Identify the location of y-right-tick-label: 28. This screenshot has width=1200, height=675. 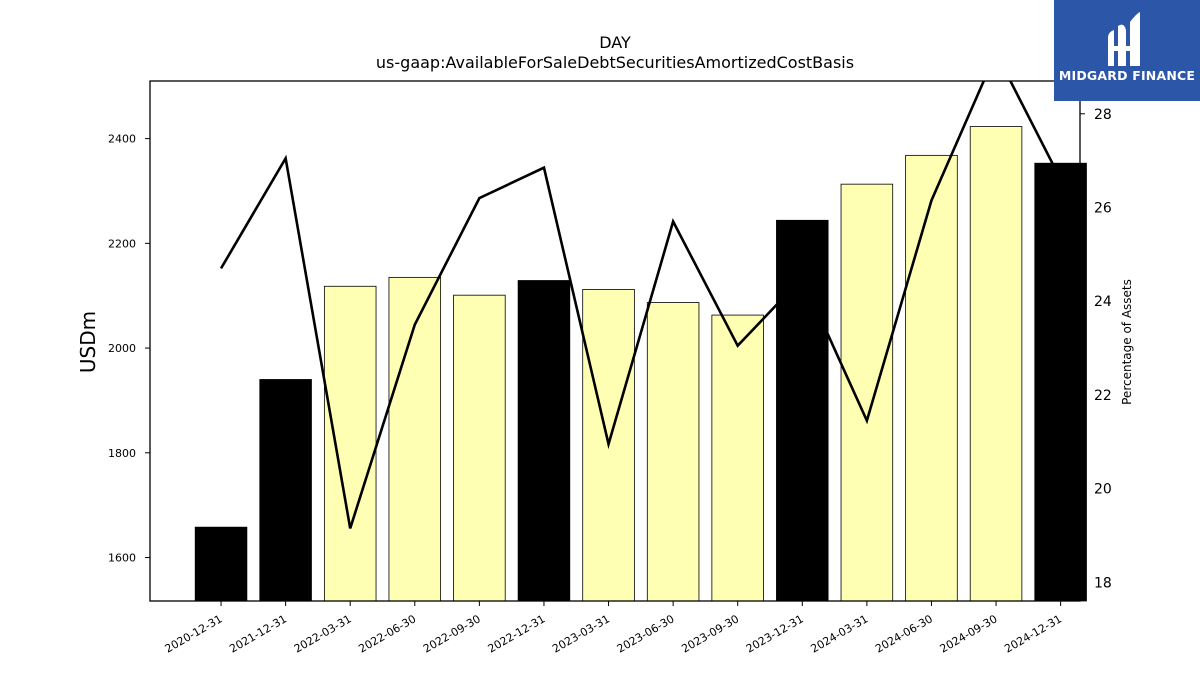
(1103, 115).